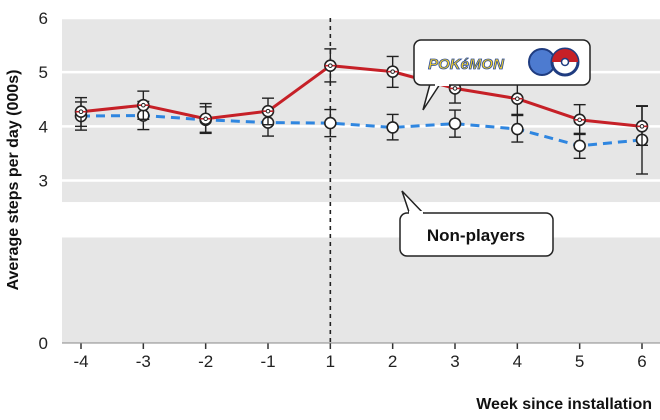  Describe the element at coordinates (564, 404) in the screenshot. I see `x-axis-label: Week since installation` at that location.